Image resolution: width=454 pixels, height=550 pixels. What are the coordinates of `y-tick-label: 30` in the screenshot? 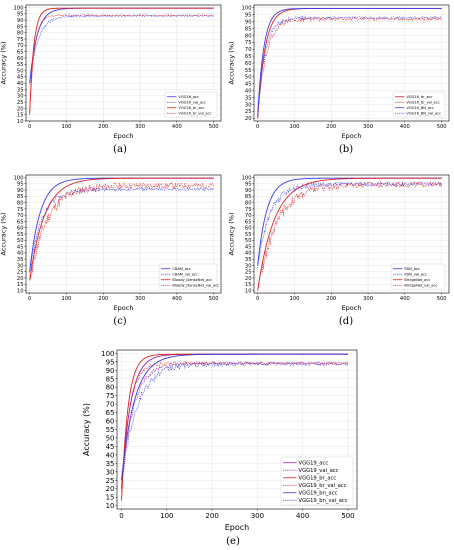 It's located at (248, 266).